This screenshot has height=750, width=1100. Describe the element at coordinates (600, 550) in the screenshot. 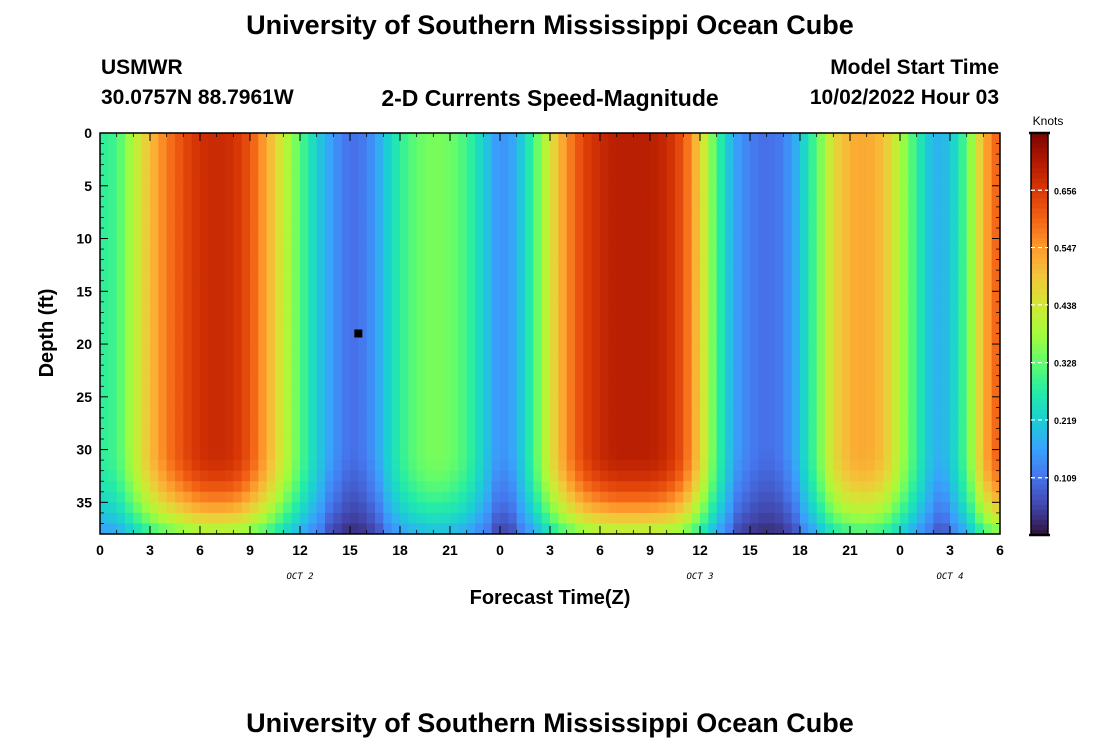

I see `x-tick-label: 6` at that location.